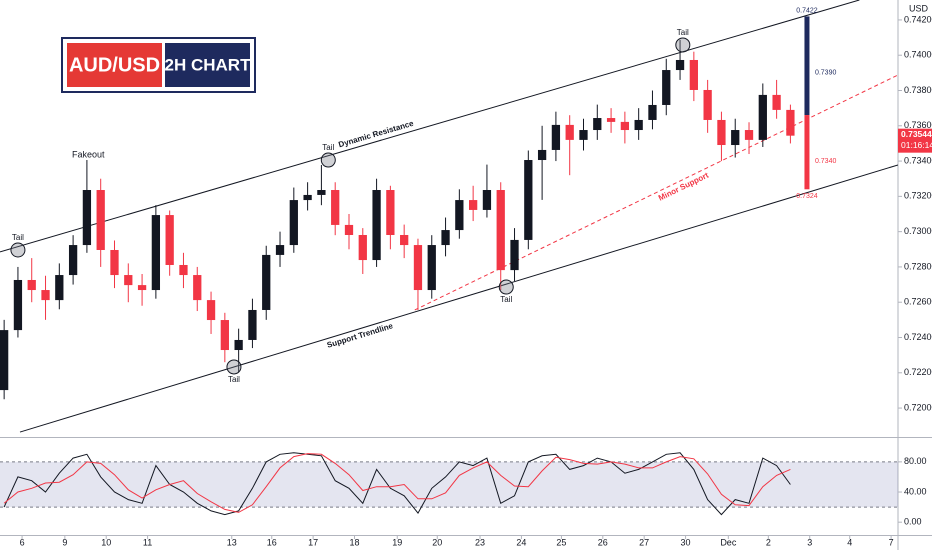 The image size is (932, 550). What do you see at coordinates (768, 542) in the screenshot?
I see `x-tick-label: 2` at bounding box center [768, 542].